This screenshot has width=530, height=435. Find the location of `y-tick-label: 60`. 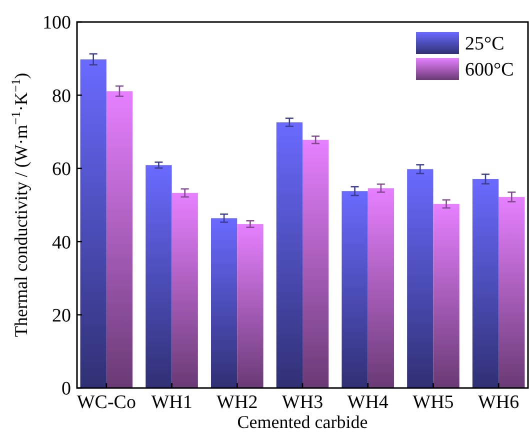

y-tick-label: 60 is located at coordinates (61, 169).